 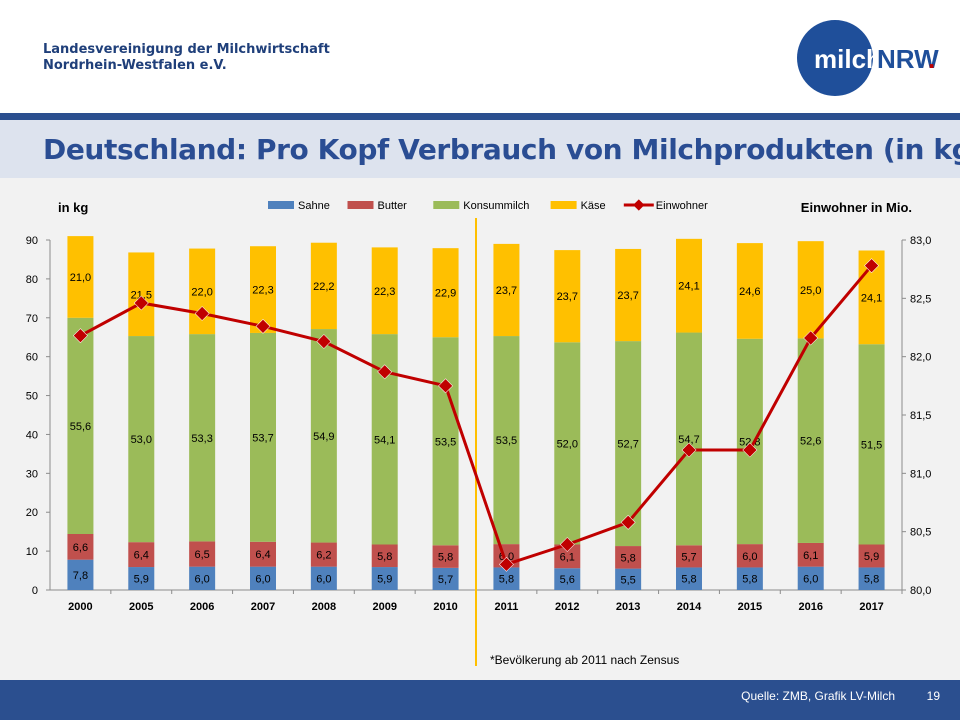 What do you see at coordinates (384, 440) in the screenshot?
I see `data-label: 54,1` at bounding box center [384, 440].